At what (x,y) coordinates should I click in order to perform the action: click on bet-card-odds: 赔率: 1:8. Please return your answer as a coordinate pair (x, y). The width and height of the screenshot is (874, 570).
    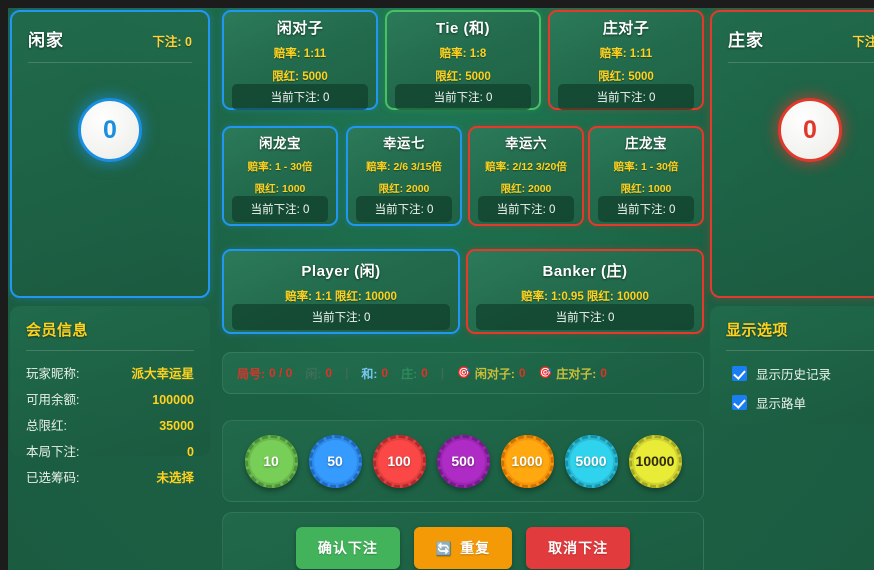
    Looking at the image, I should click on (463, 53).